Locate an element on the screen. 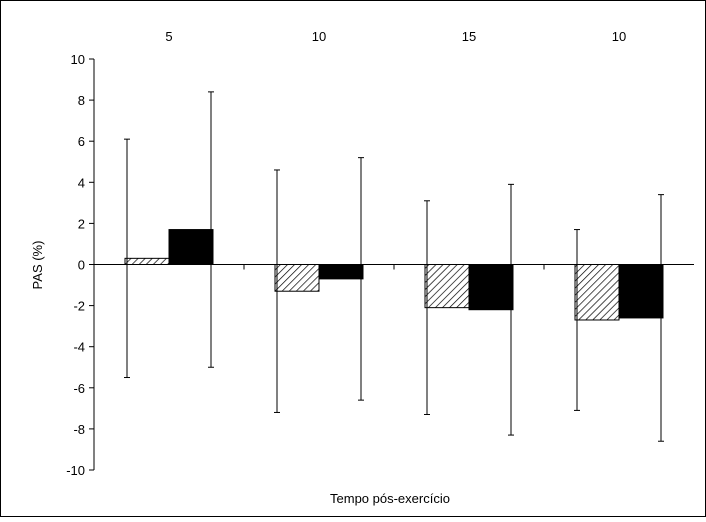 This screenshot has width=706, height=522. y-tick-label: -8 is located at coordinates (79, 429).